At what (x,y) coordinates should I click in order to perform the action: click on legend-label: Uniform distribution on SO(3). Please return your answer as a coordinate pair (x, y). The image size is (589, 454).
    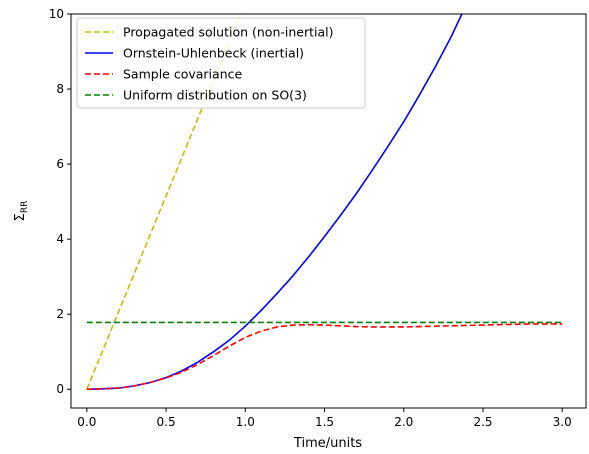
    Looking at the image, I should click on (215, 95).